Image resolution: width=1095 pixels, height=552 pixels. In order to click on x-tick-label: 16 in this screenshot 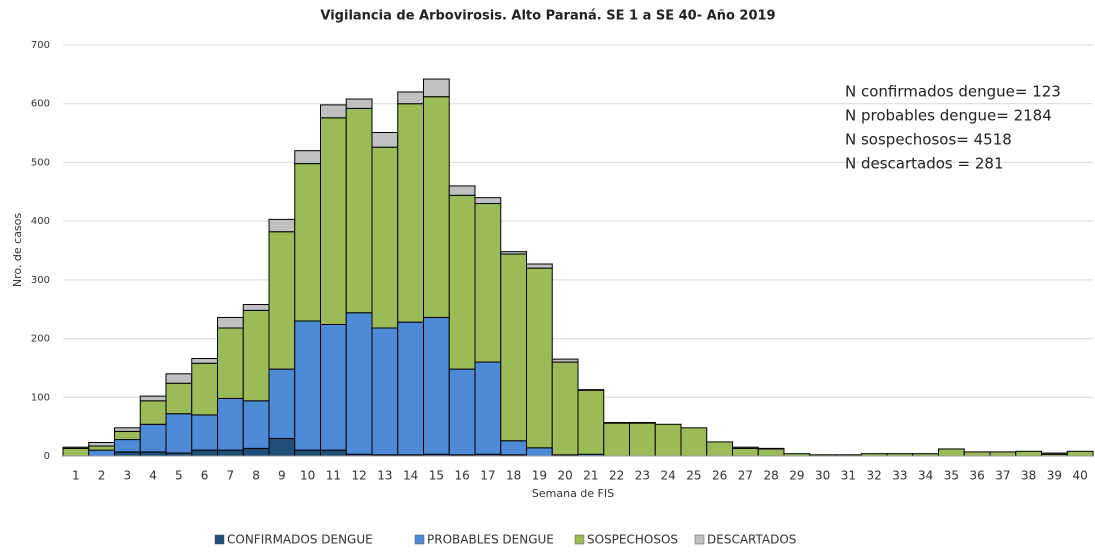, I will do `click(461, 476)`.